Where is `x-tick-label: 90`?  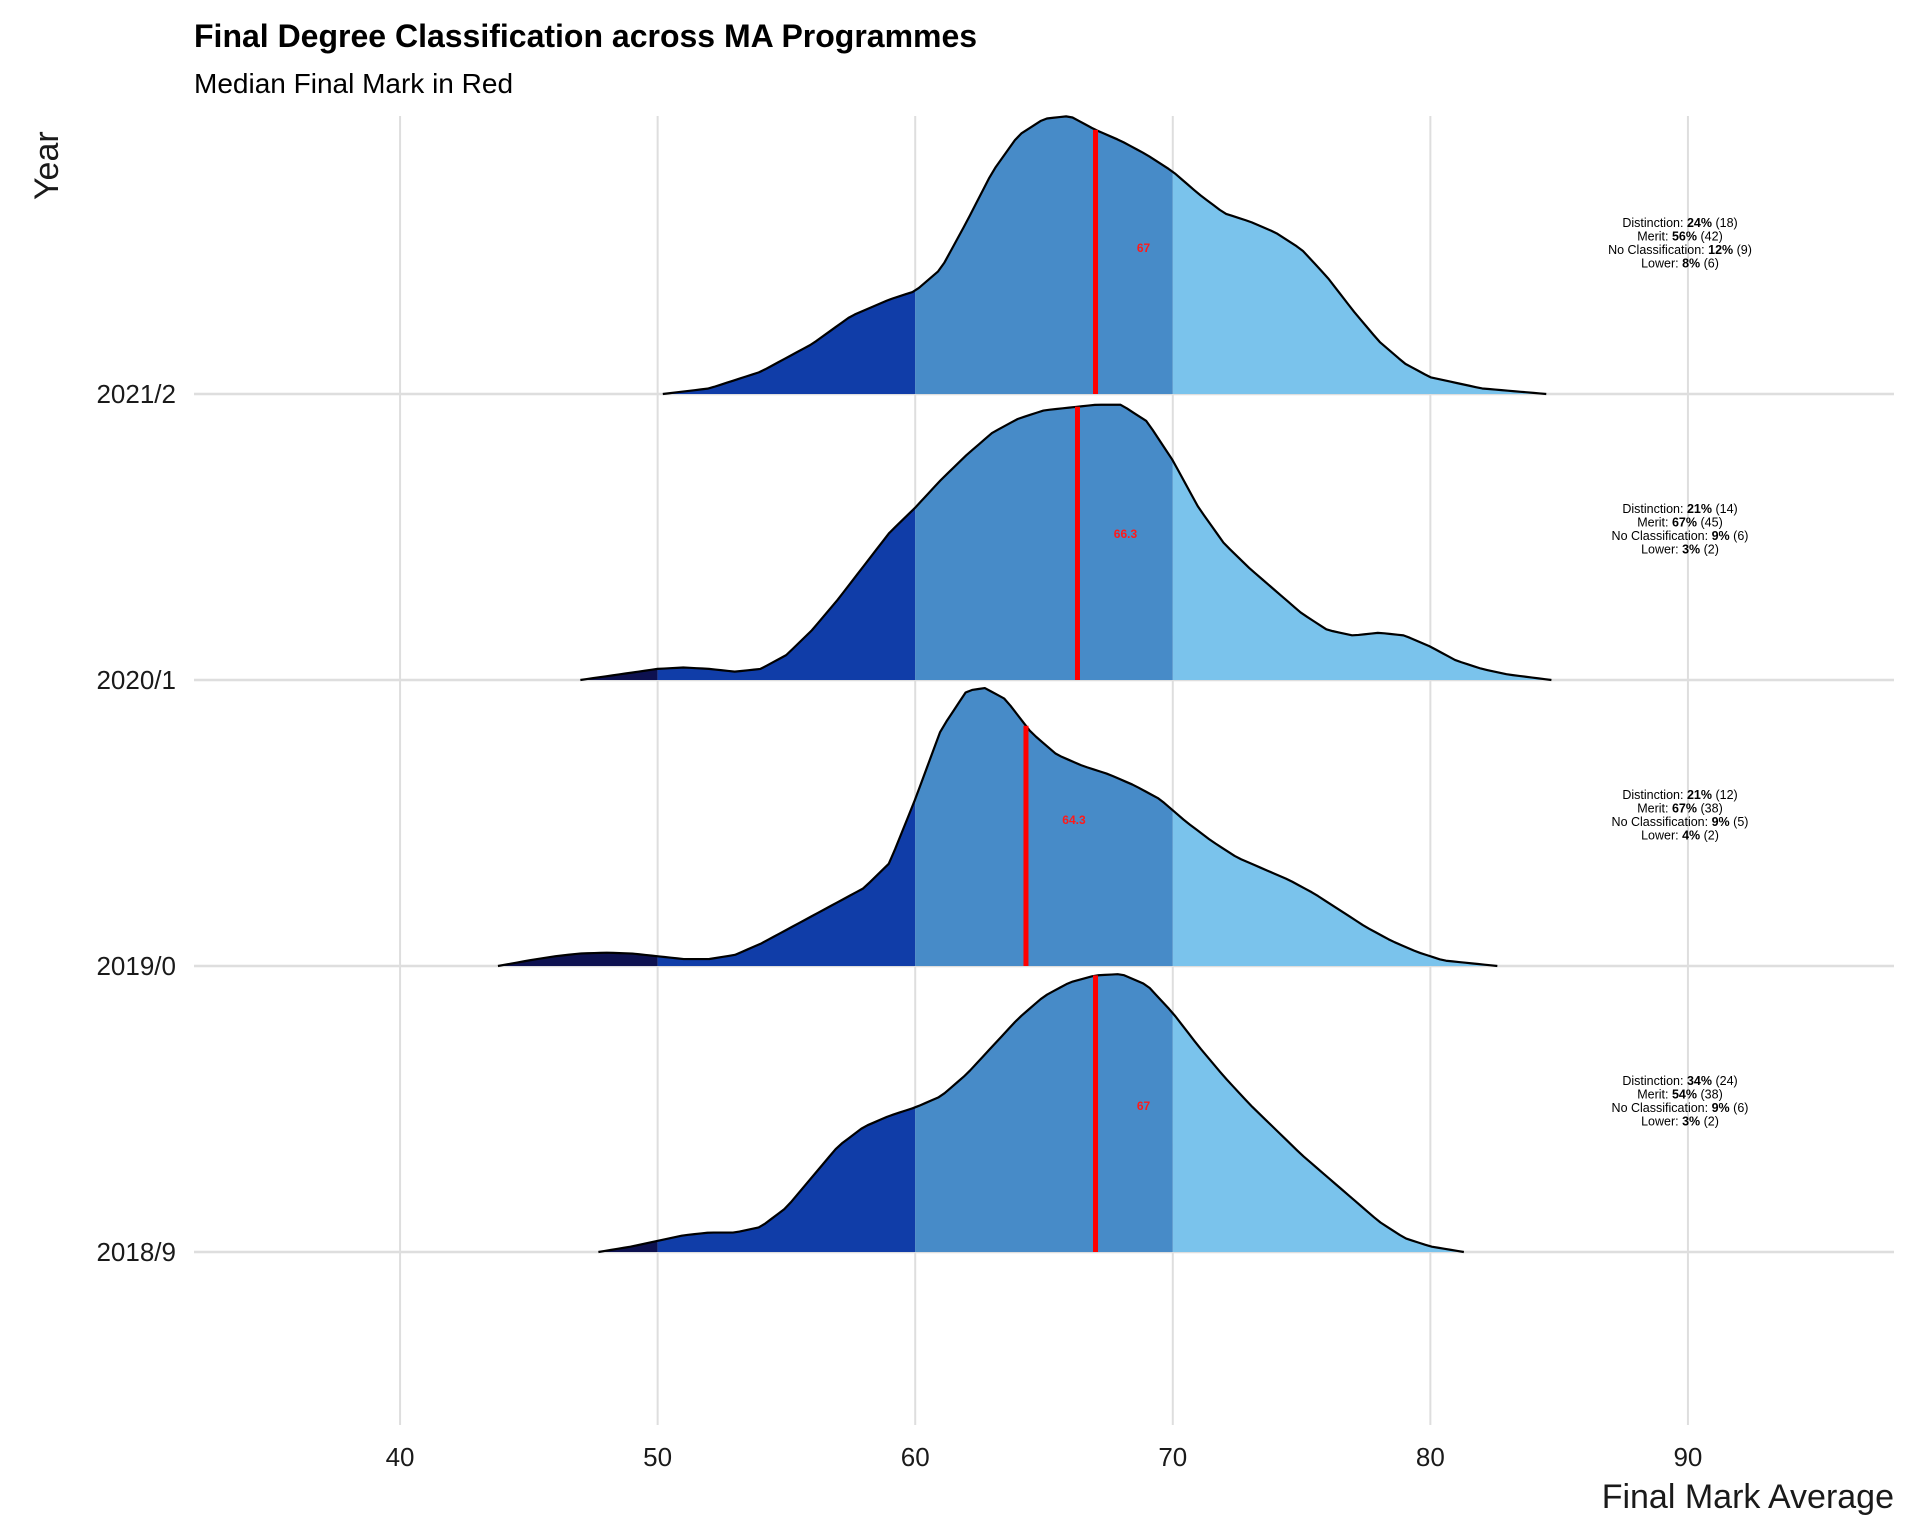 x-tick-label: 90 is located at coordinates (1687, 1457).